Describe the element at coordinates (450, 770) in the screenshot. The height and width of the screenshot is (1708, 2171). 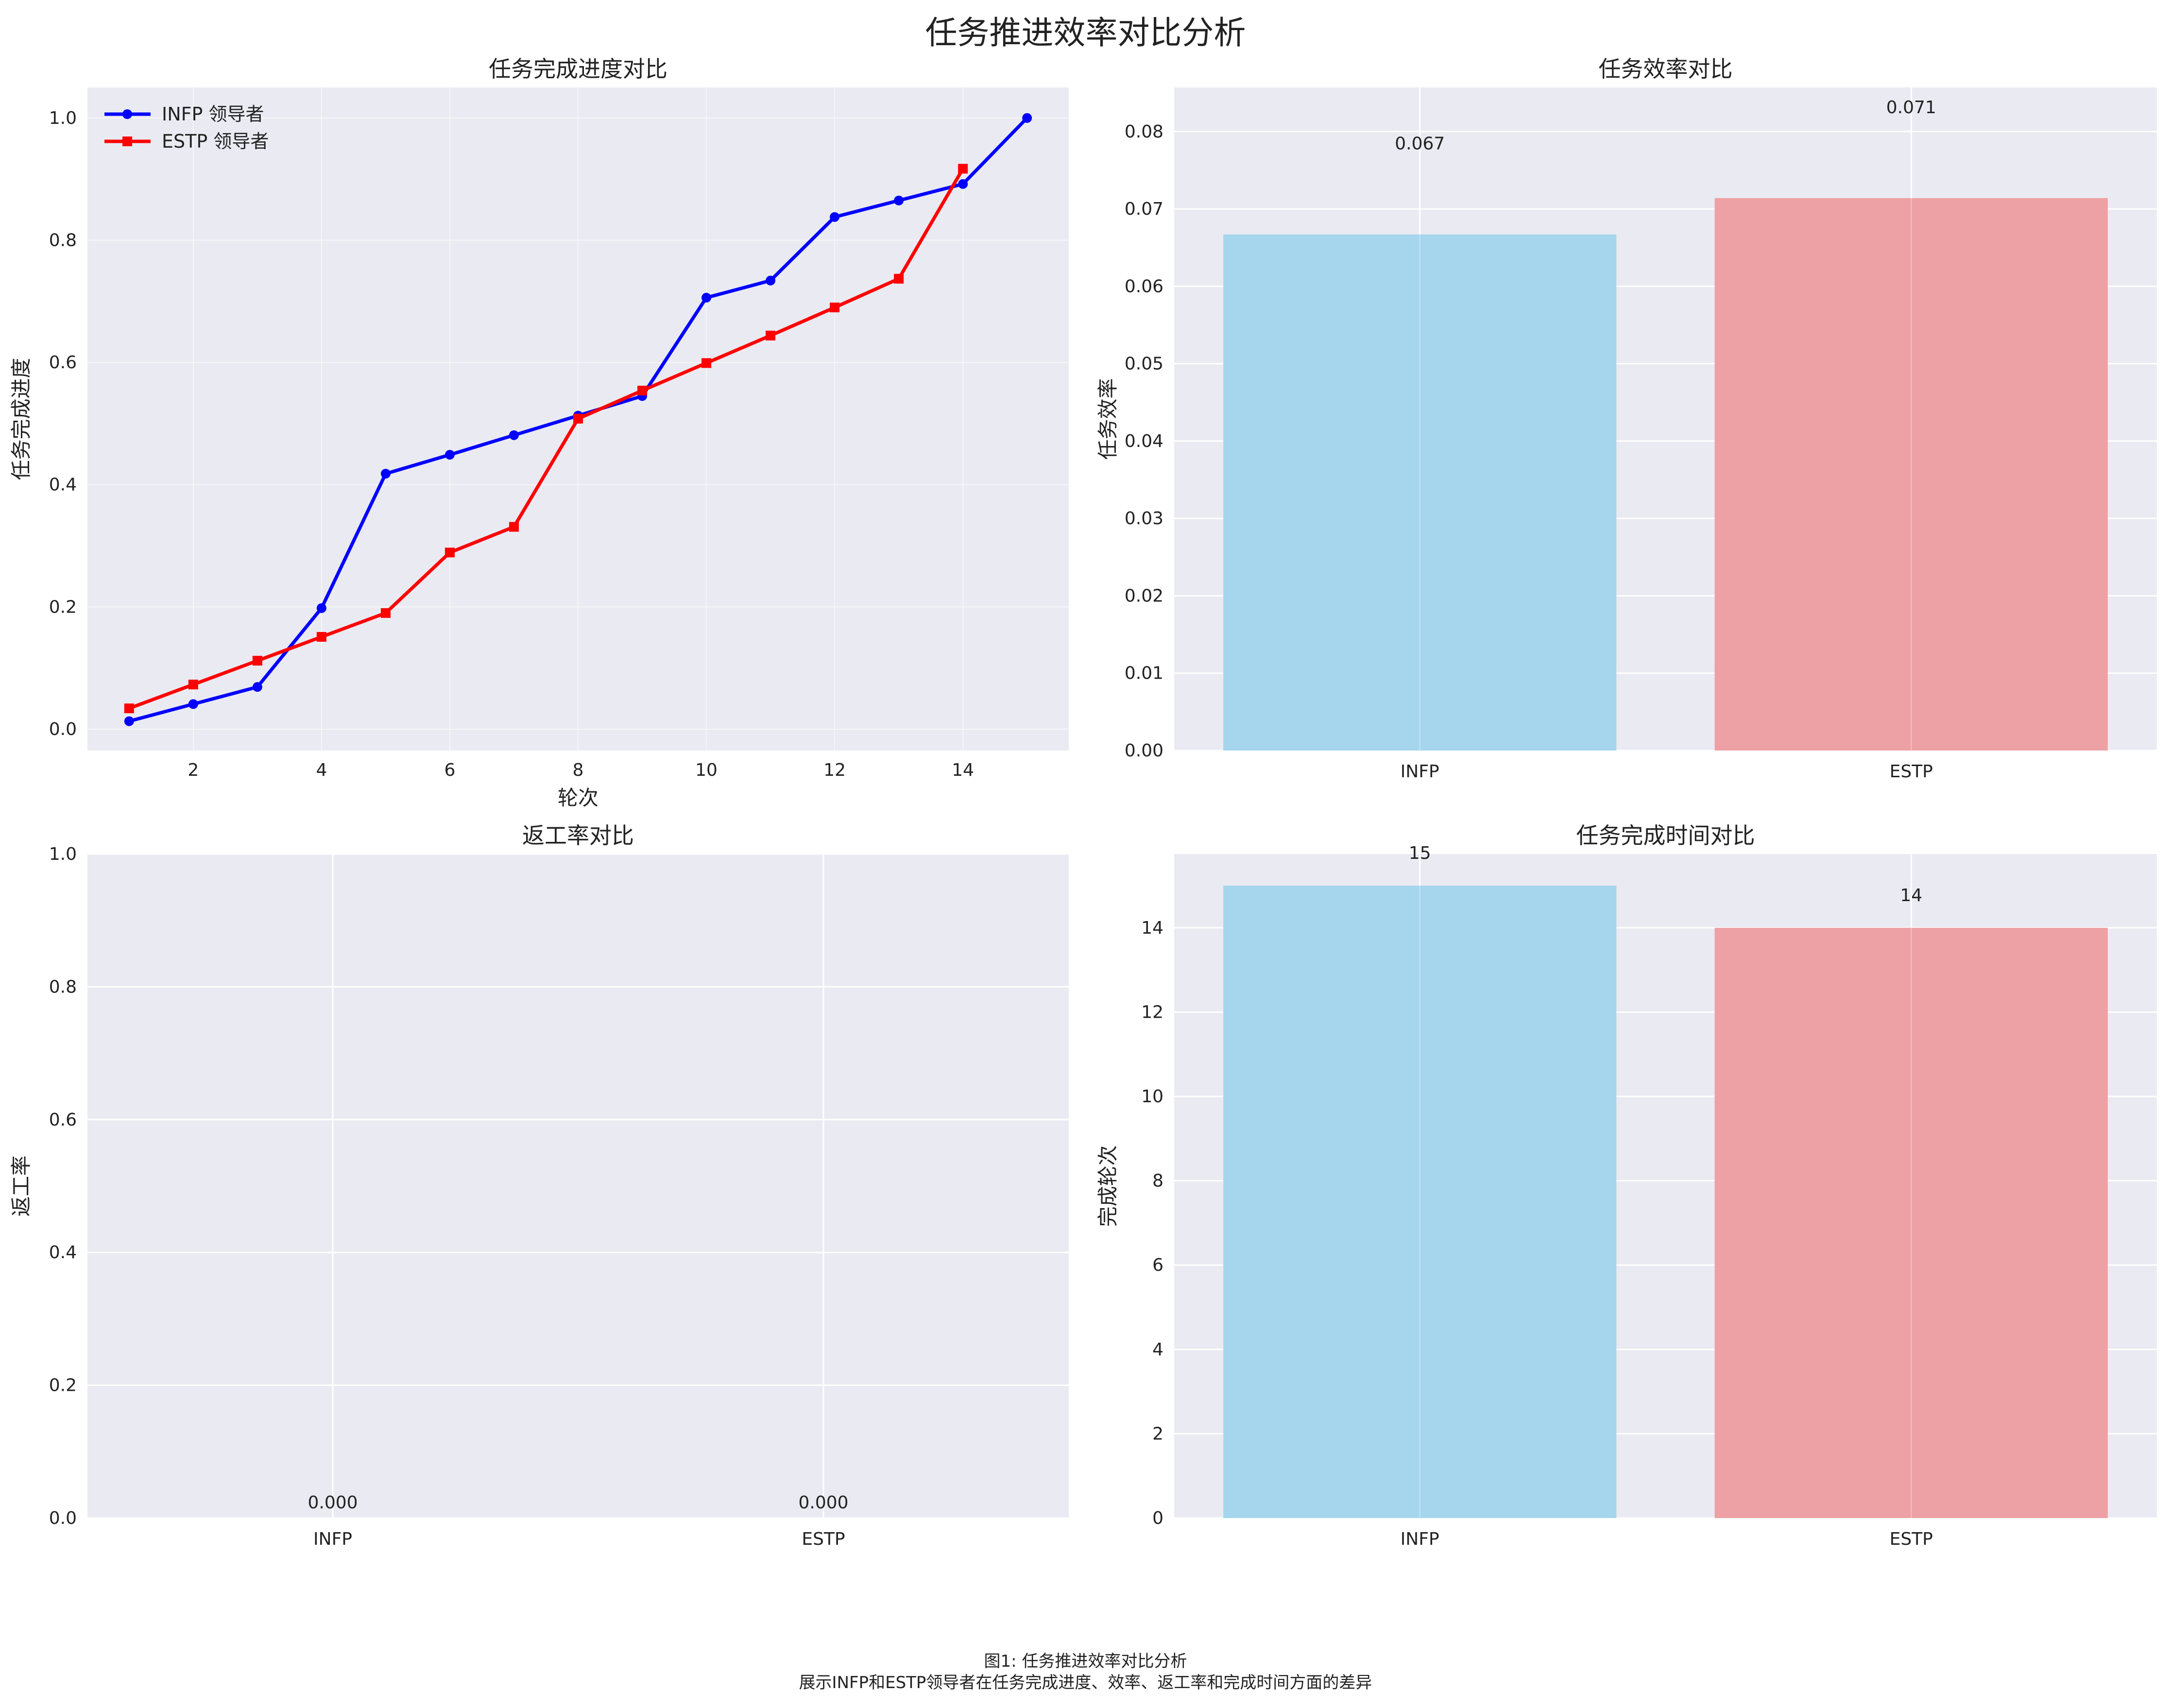
I see `x-tick-label: 6` at that location.